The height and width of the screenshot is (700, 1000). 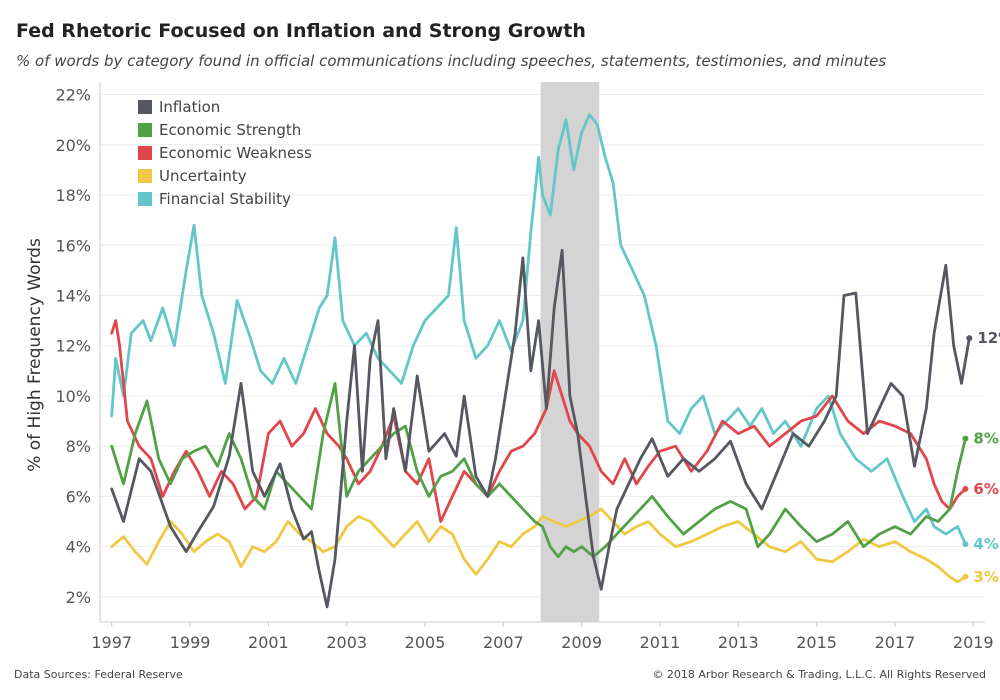 What do you see at coordinates (503, 642) in the screenshot?
I see `x-tick-label: 2007` at bounding box center [503, 642].